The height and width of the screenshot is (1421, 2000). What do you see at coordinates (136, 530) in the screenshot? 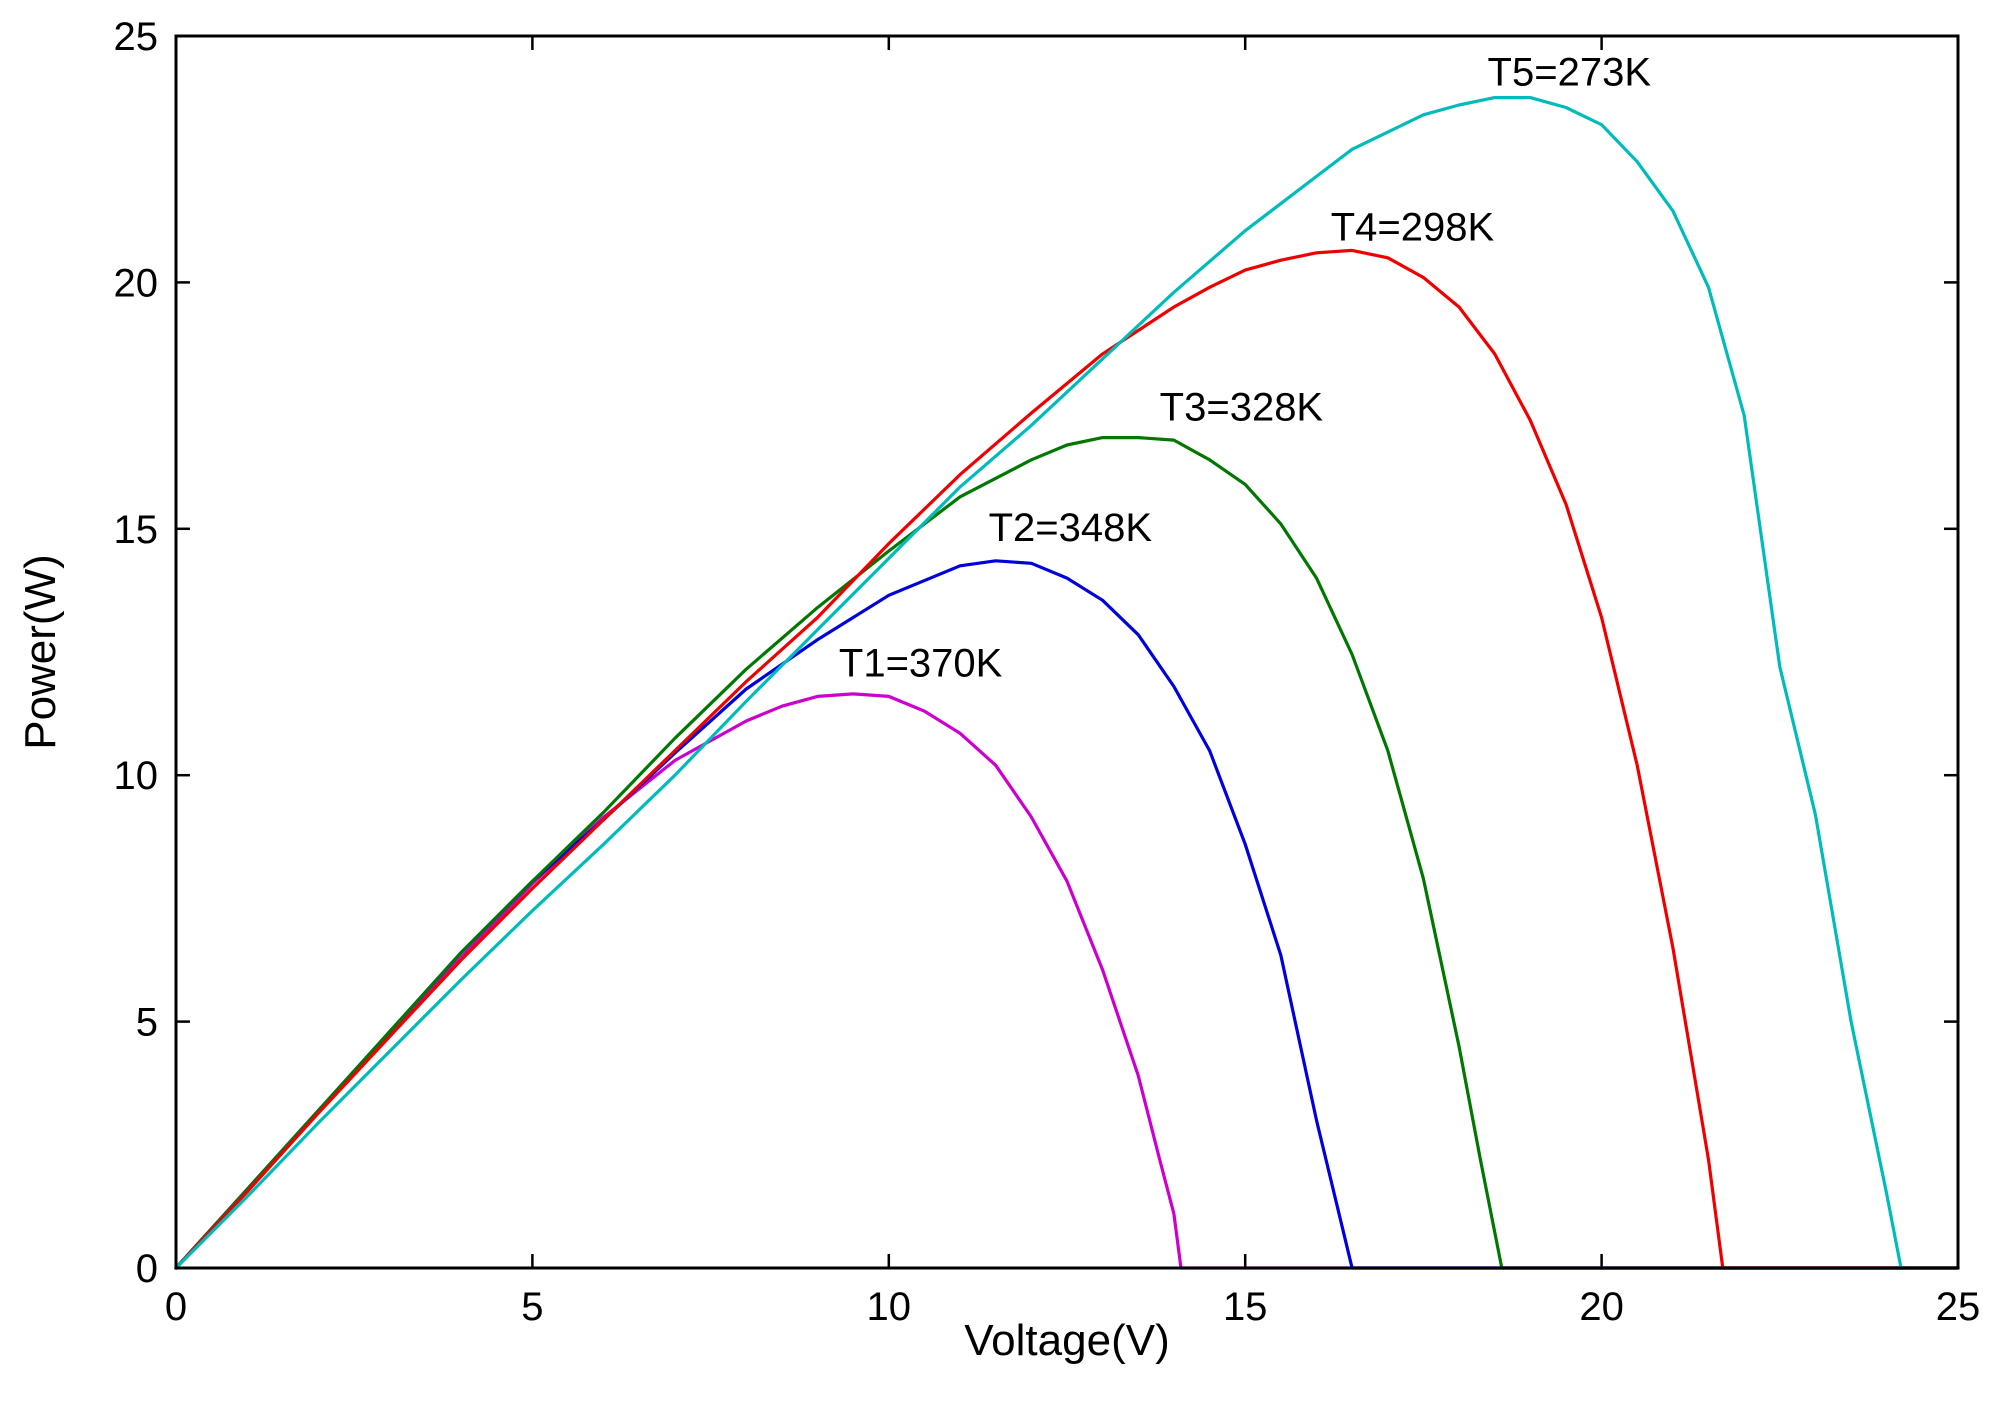
I see `y-tick-label: 15` at bounding box center [136, 530].